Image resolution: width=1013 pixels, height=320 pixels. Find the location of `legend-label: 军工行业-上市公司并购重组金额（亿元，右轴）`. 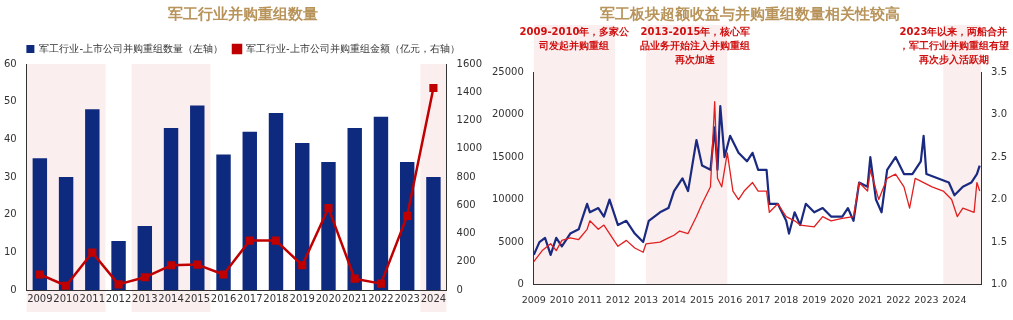

legend-label: 军工行业-上市公司并购重组金额（亿元，右轴） is located at coordinates (353, 48).